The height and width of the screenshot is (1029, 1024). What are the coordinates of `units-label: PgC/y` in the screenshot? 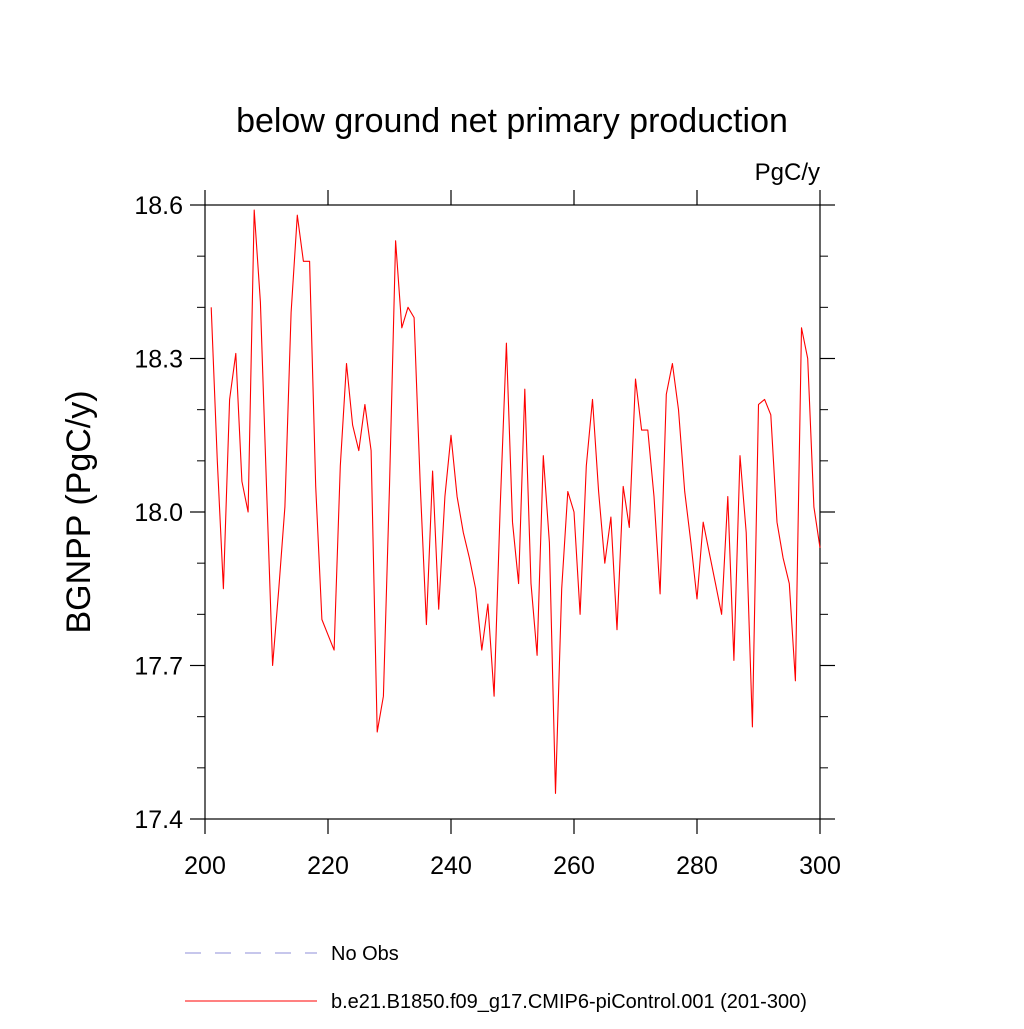 It's located at (787, 172).